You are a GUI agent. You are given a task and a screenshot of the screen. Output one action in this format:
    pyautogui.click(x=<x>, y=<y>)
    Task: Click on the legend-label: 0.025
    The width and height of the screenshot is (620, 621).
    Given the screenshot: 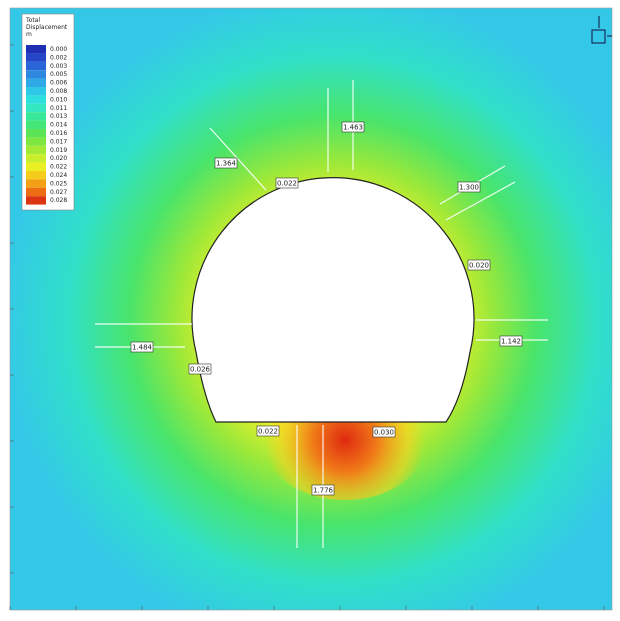 What is the action you would take?
    pyautogui.click(x=58, y=183)
    